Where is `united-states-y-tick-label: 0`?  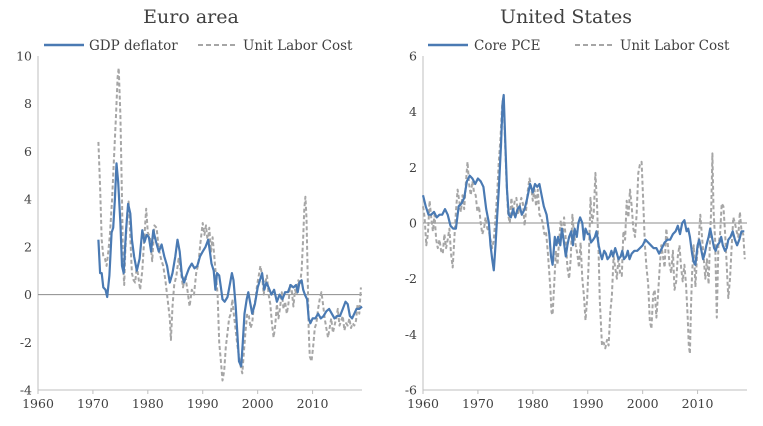 united-states-y-tick-label: 0 is located at coordinates (413, 223).